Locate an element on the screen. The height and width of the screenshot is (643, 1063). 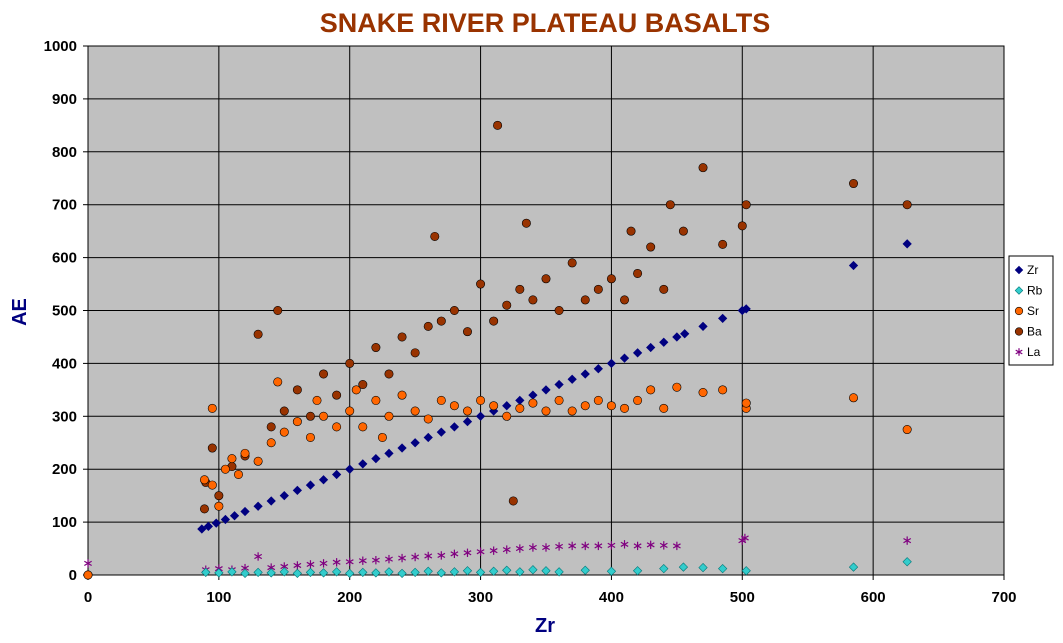
x-tick-label: 300 is located at coordinates (480, 597).